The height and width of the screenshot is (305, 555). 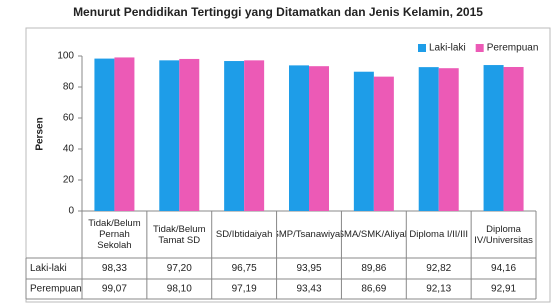 I want to click on x-tick-label-box: Diploma I/II/III, so click(x=438, y=234).